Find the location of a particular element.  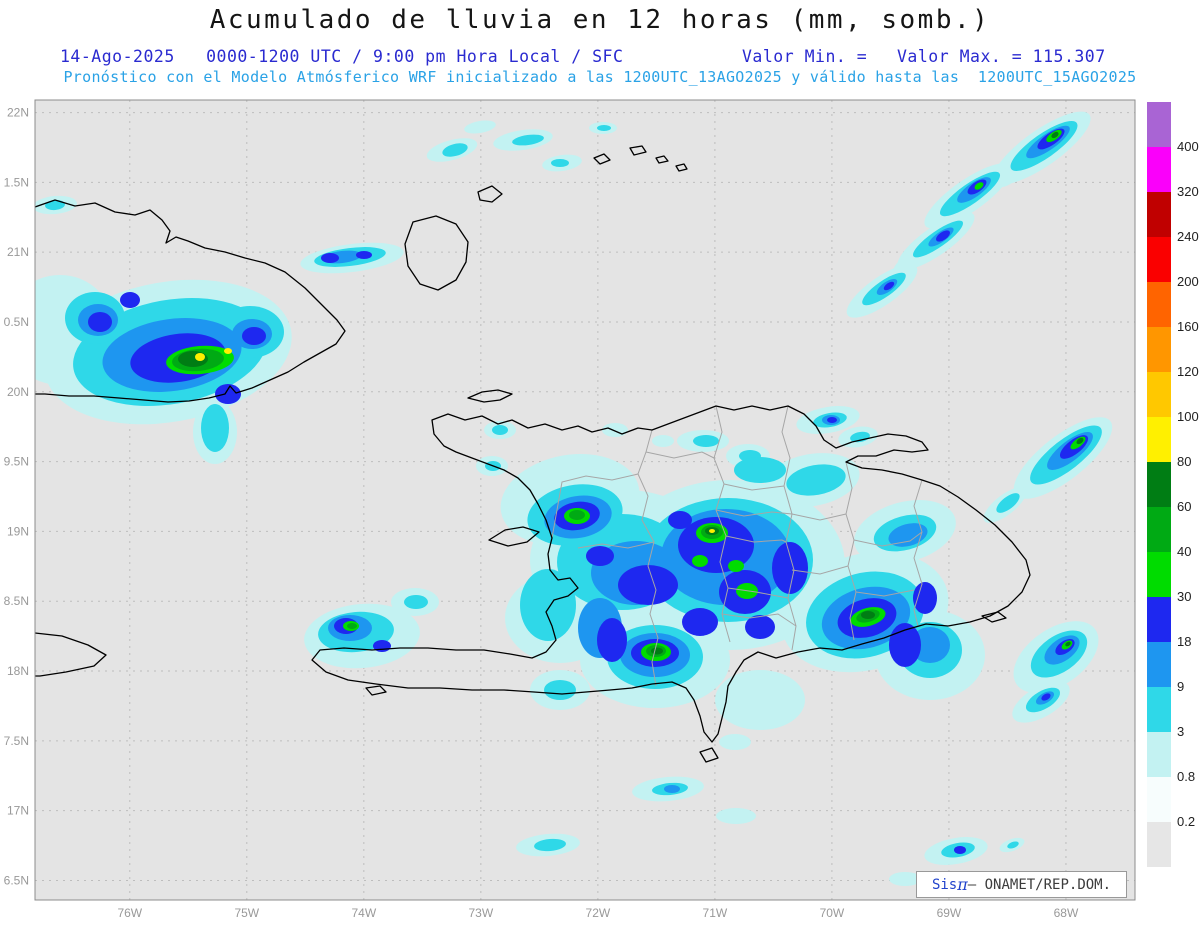

lon-axis-labels: 76W 75W 74W 73W 72W 71W 70W 69W 68W is located at coordinates (598, 913).